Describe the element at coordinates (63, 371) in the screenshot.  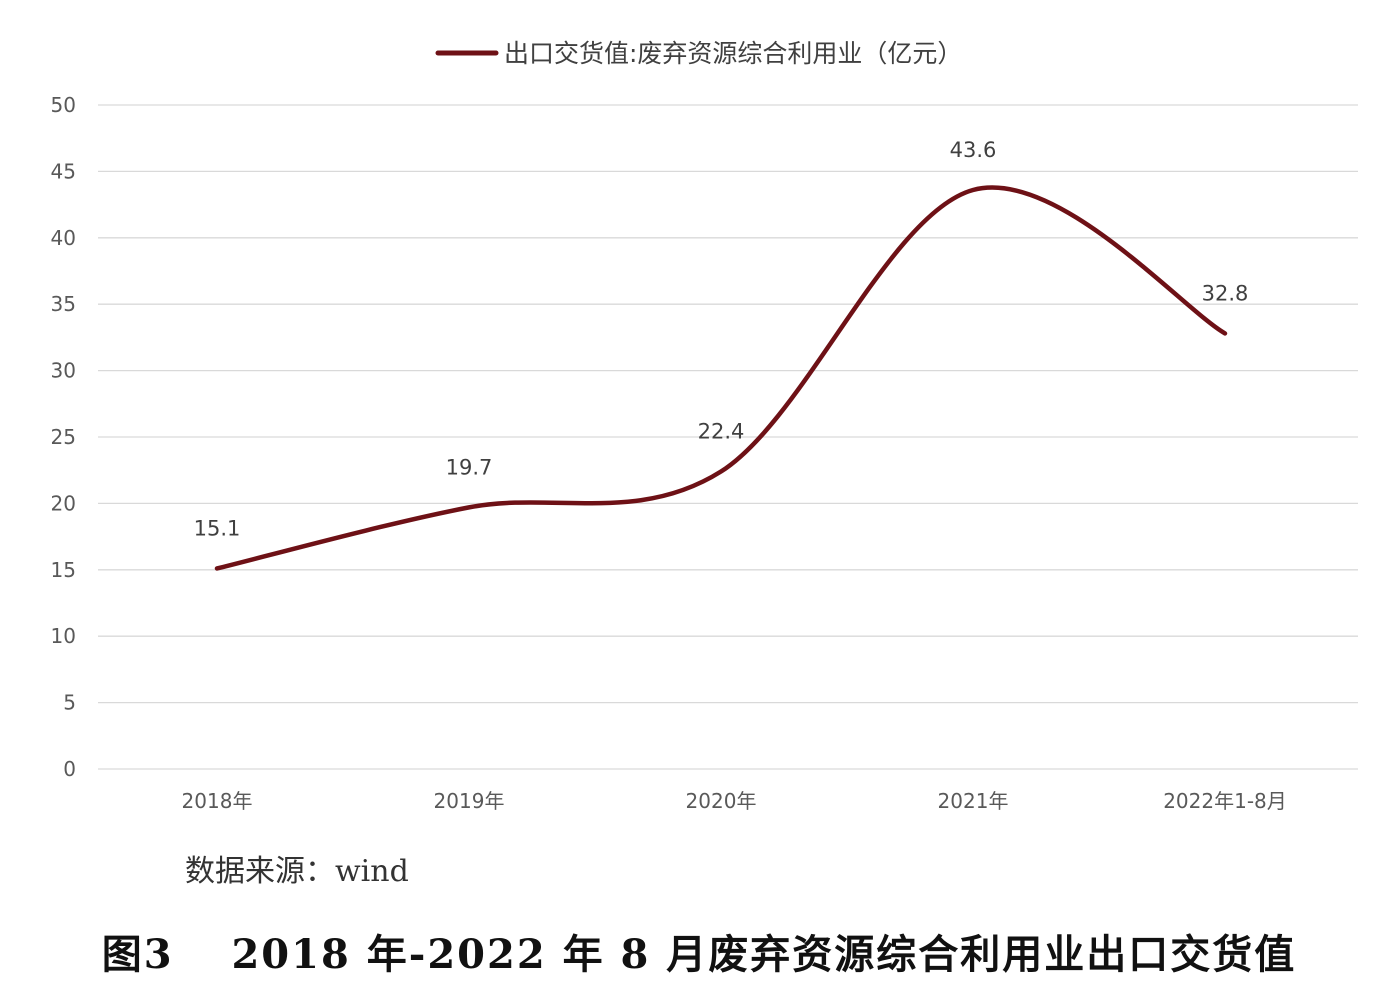
I see `y-tick-label: 30` at that location.